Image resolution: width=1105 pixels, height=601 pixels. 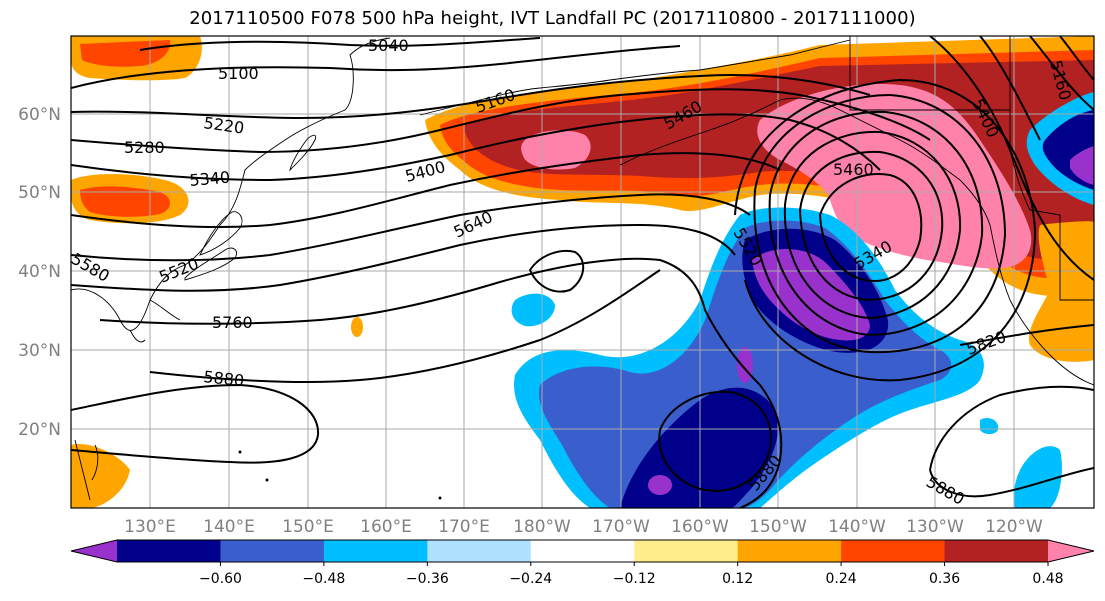 What do you see at coordinates (634, 579) in the screenshot?
I see `colorbar-tick-label: −0.12` at bounding box center [634, 579].